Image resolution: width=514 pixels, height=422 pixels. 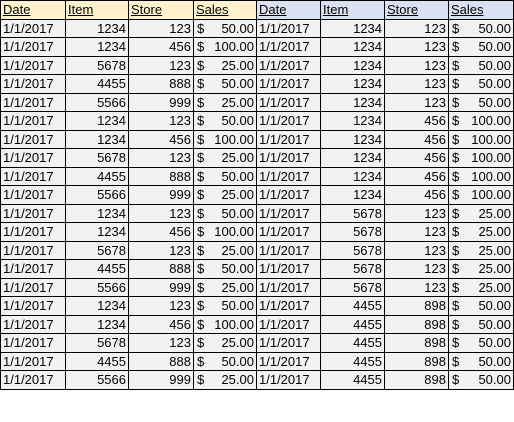 I want to click on header-store-left: Store, so click(x=161, y=10).